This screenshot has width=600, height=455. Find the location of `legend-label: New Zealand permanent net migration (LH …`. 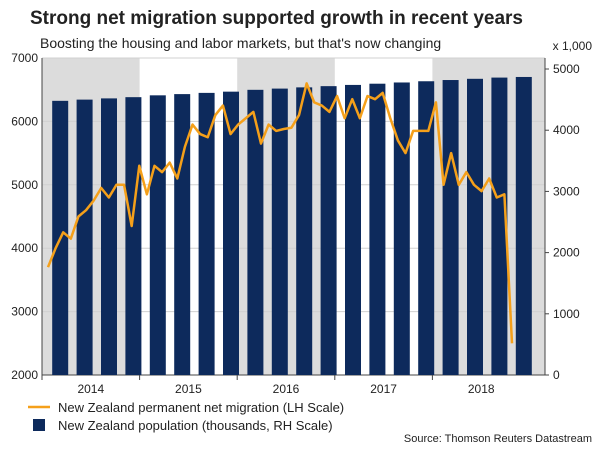

legend-label: New Zealand permanent net migration (LH … is located at coordinates (201, 407).